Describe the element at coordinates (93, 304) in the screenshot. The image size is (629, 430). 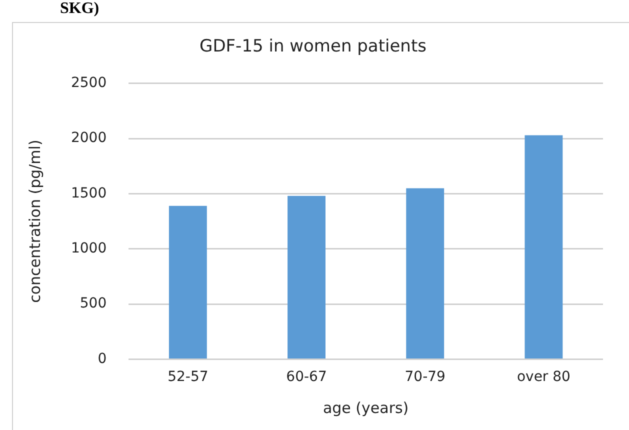
I see `y-tick-label: 500` at that location.